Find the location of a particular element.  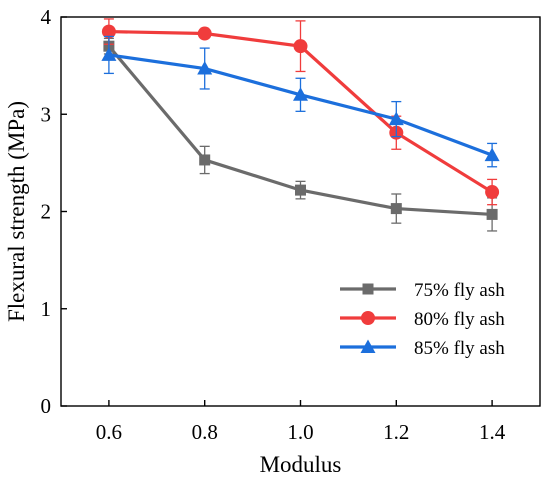

y-axis-title: Flexural strength (MPa) is located at coordinates (16, 211).